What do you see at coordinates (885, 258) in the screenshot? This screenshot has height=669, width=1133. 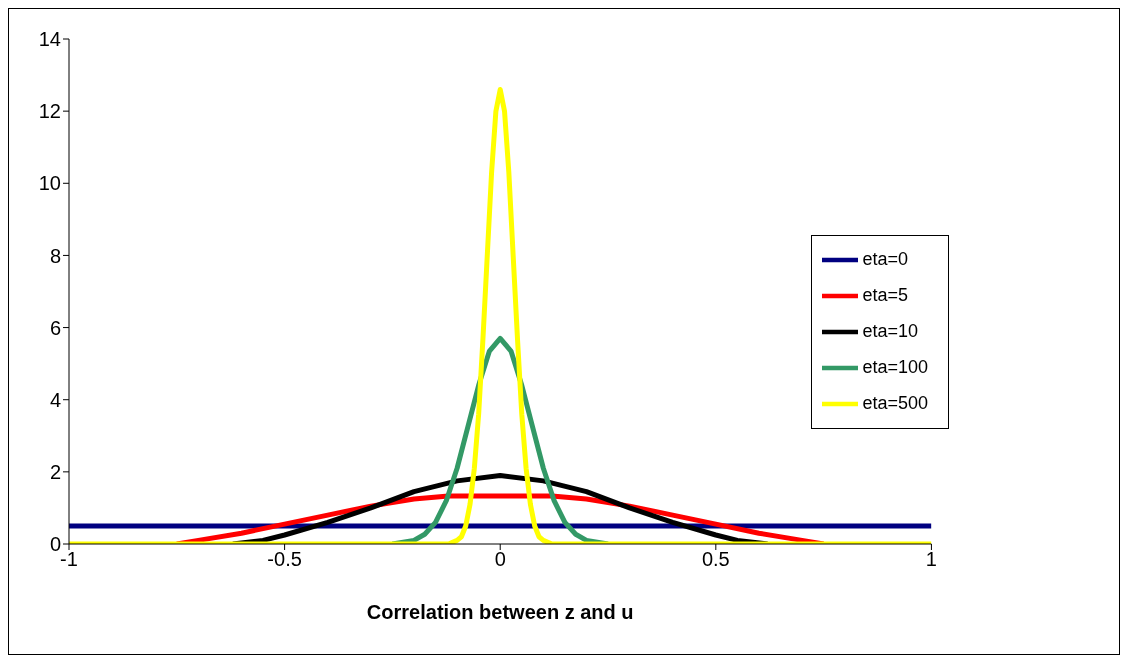 I see `legend-label: eta=0` at bounding box center [885, 258].